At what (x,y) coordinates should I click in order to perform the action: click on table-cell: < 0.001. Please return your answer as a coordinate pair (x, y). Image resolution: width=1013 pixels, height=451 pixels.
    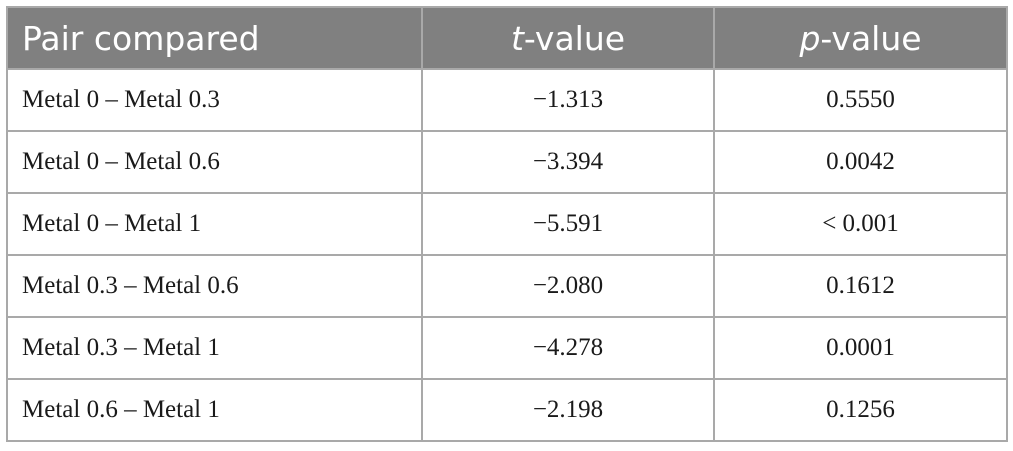
    Looking at the image, I should click on (860, 224).